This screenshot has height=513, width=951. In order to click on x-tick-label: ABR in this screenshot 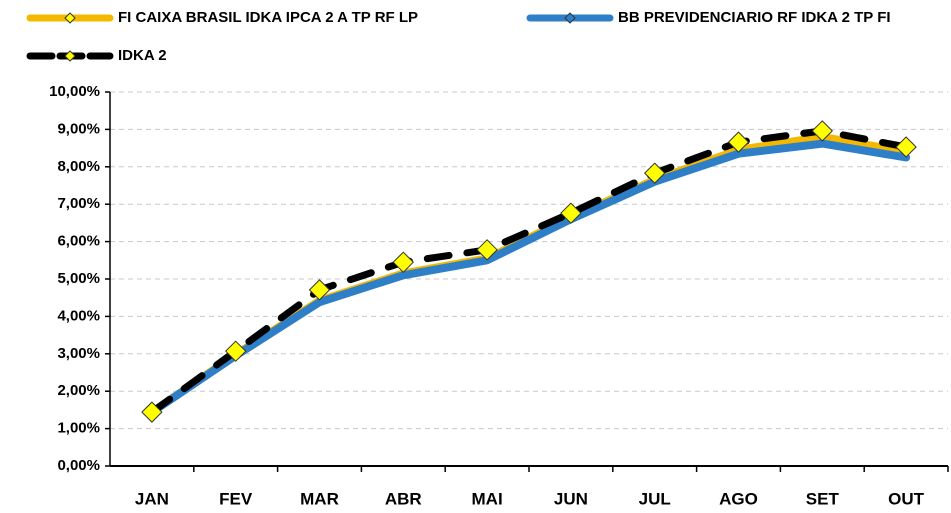, I will do `click(403, 498)`.